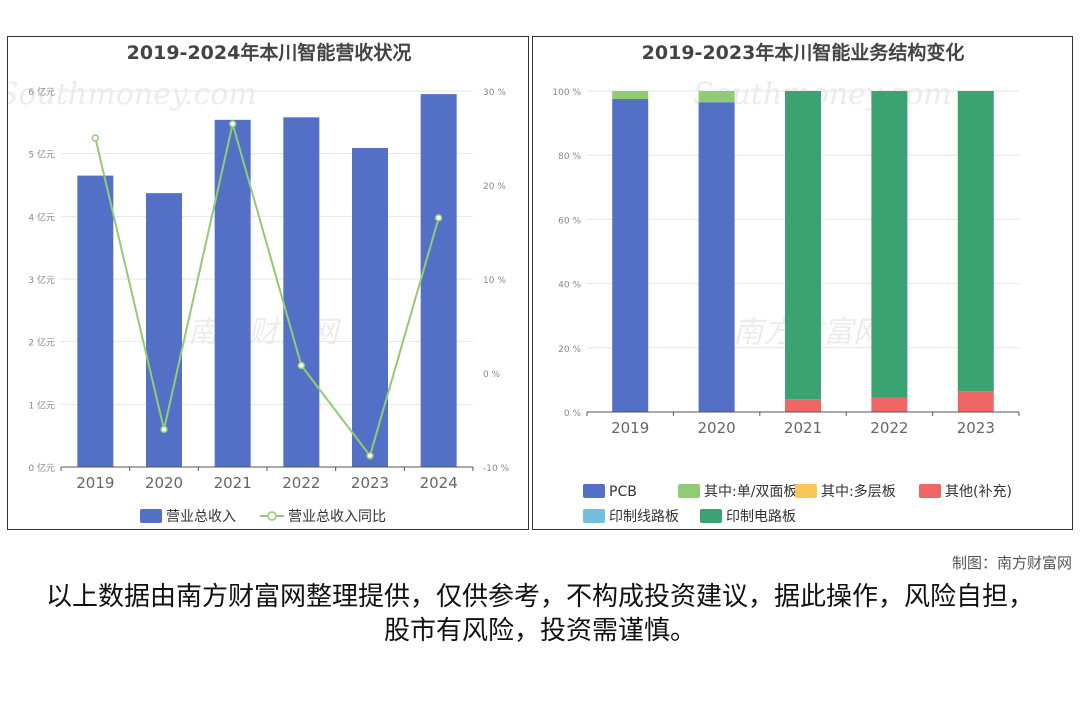  What do you see at coordinates (494, 187) in the screenshot?
I see `y2-tick-label: 20 %` at bounding box center [494, 187].